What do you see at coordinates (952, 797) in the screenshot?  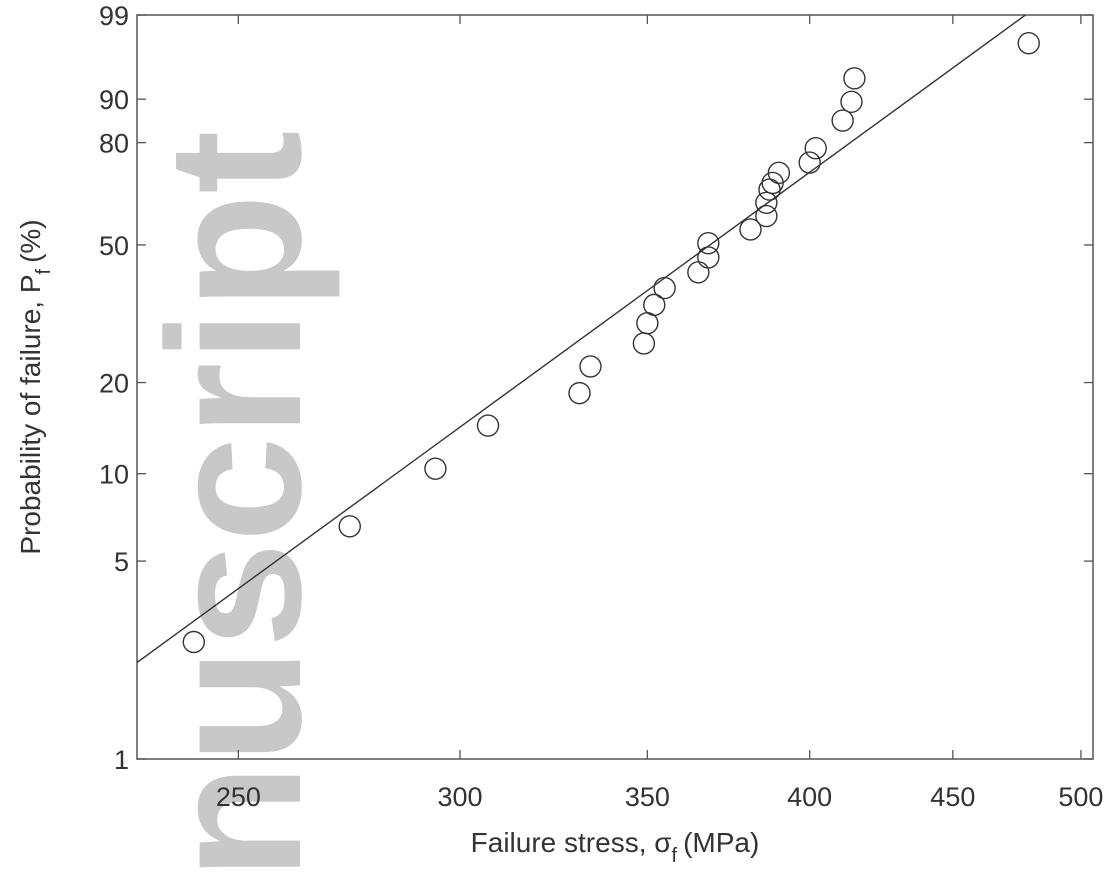 I see `x-tick-label: 450` at bounding box center [952, 797].